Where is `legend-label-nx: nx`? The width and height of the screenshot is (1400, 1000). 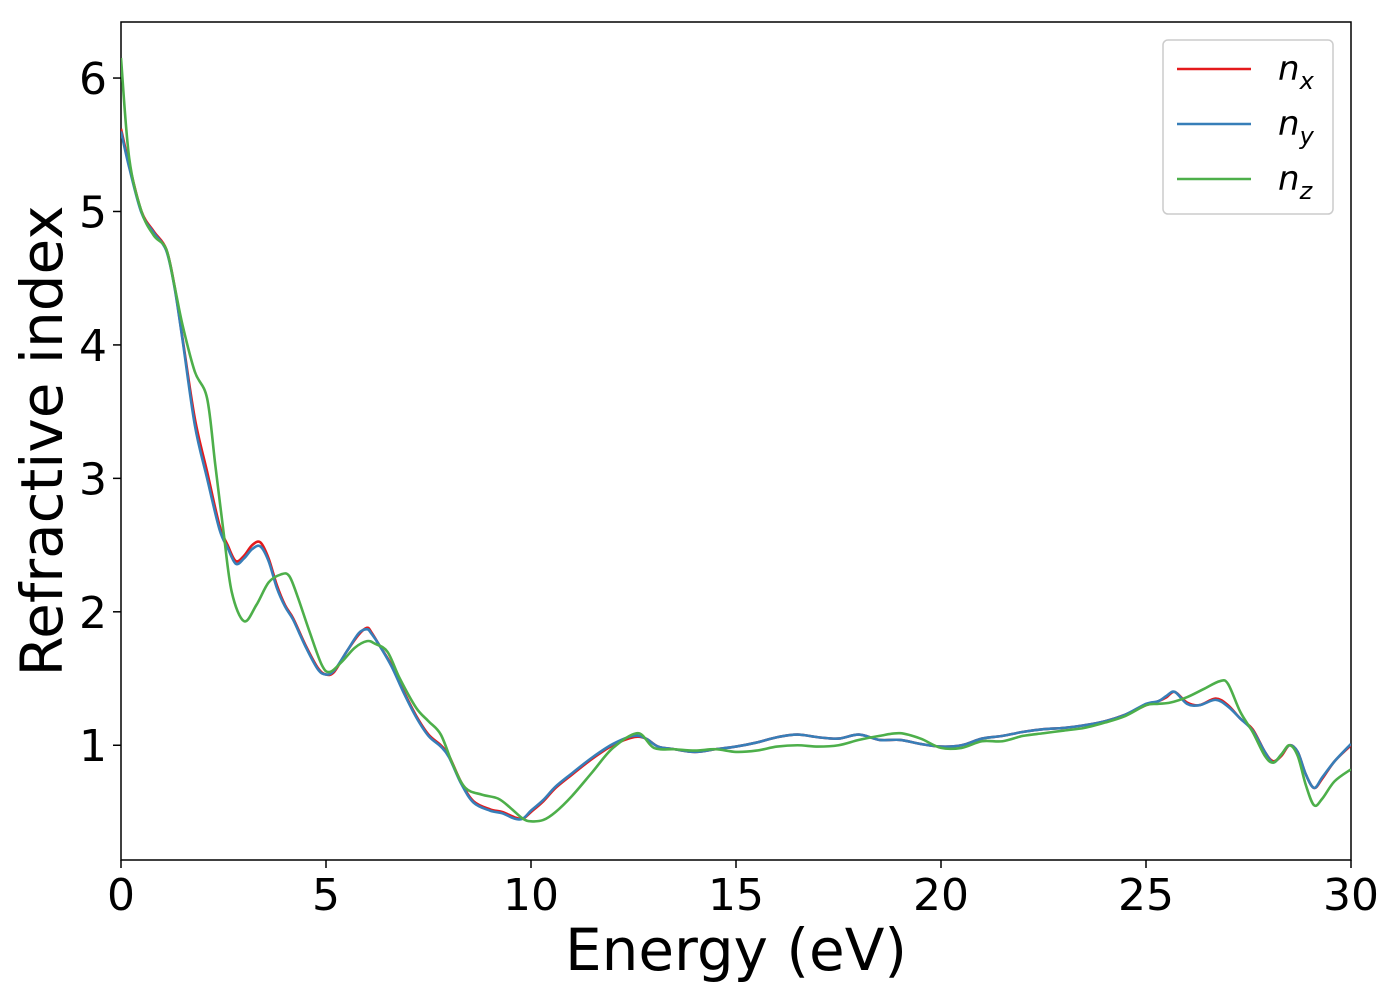
legend-label-nx: nx is located at coordinates (1296, 72).